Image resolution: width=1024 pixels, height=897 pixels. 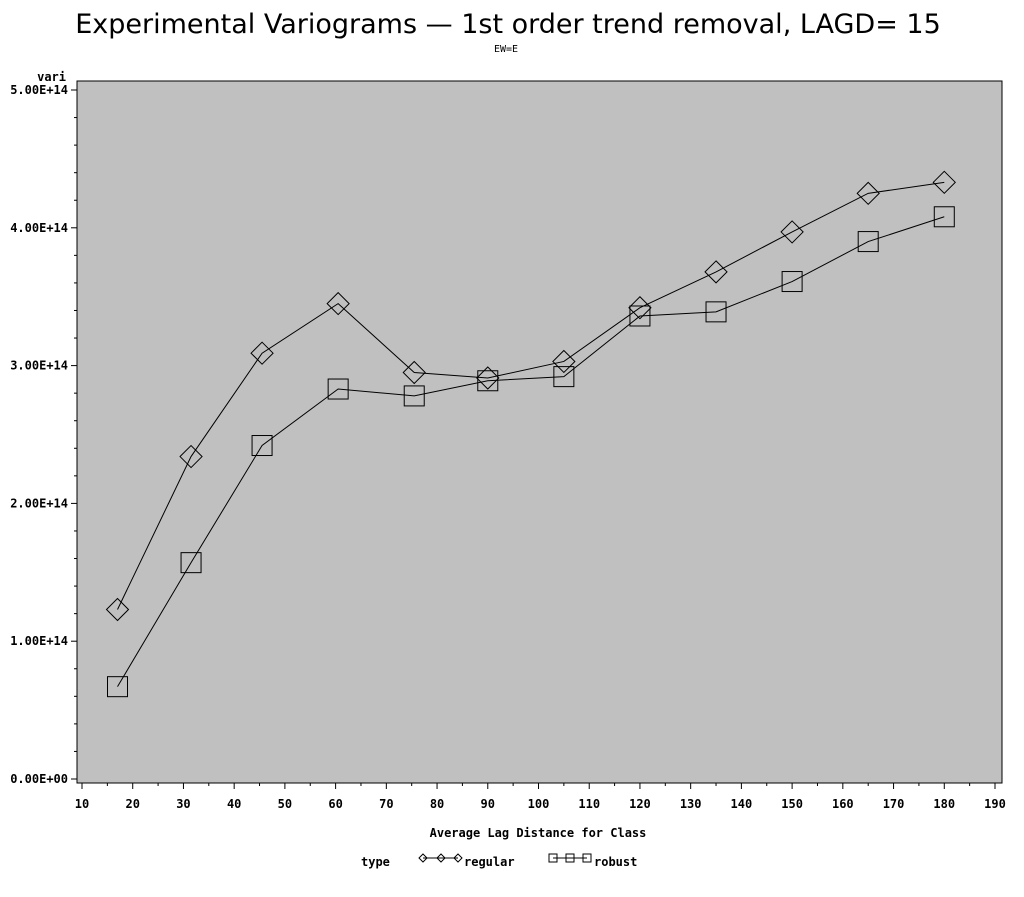 I want to click on legend-robust-symbol, so click(x=570, y=858).